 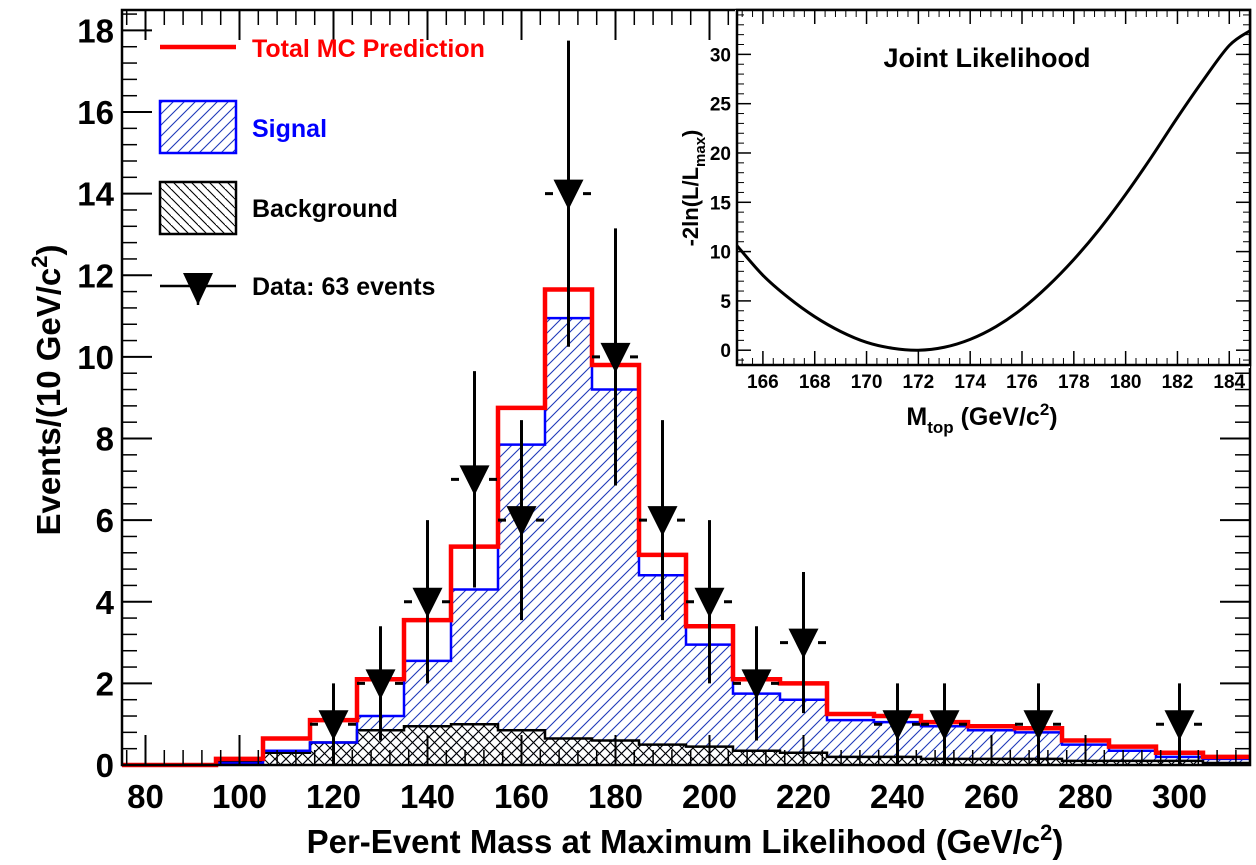 What do you see at coordinates (105, 765) in the screenshot?
I see `y-tick-label-0: 0` at bounding box center [105, 765].